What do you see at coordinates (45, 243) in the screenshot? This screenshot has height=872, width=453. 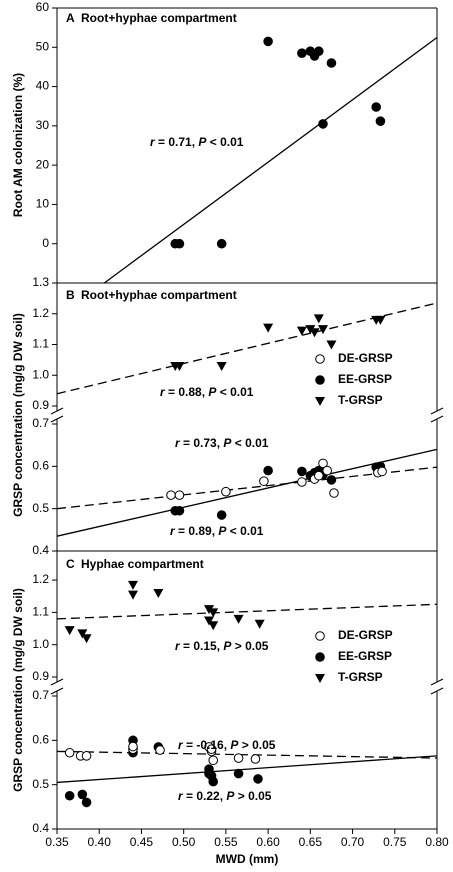 I see `y-tick-label: 0` at bounding box center [45, 243].